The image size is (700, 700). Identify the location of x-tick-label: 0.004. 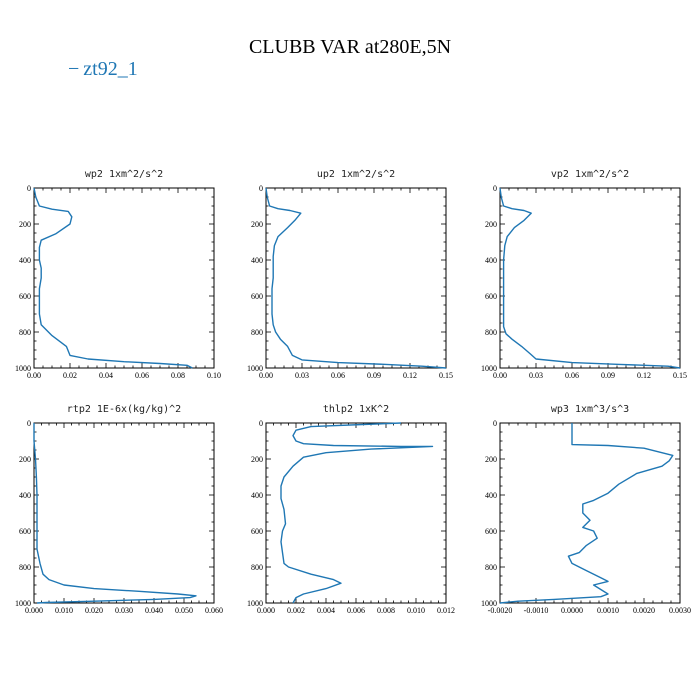
(326, 610).